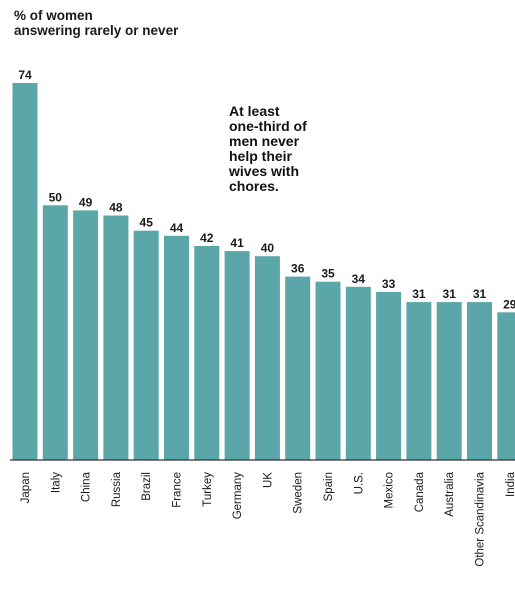 This screenshot has height=605, width=515. Describe the element at coordinates (56, 482) in the screenshot. I see `x-tick-label: Italy` at that location.